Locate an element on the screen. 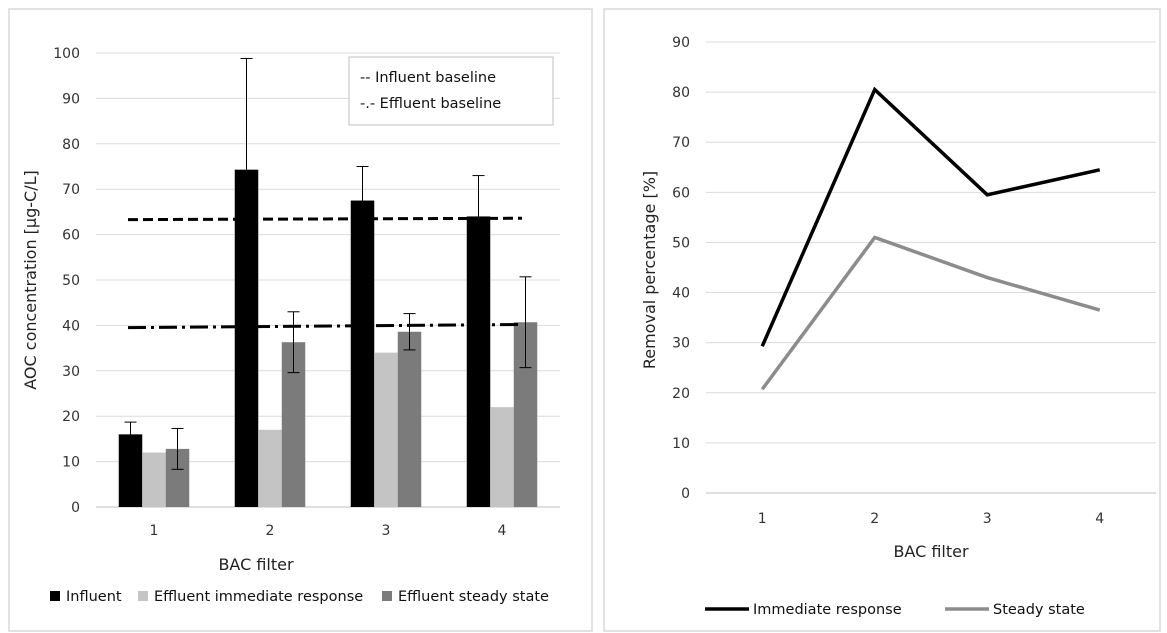  right-y-axis-label: Removal percentage [%] is located at coordinates (649, 270).